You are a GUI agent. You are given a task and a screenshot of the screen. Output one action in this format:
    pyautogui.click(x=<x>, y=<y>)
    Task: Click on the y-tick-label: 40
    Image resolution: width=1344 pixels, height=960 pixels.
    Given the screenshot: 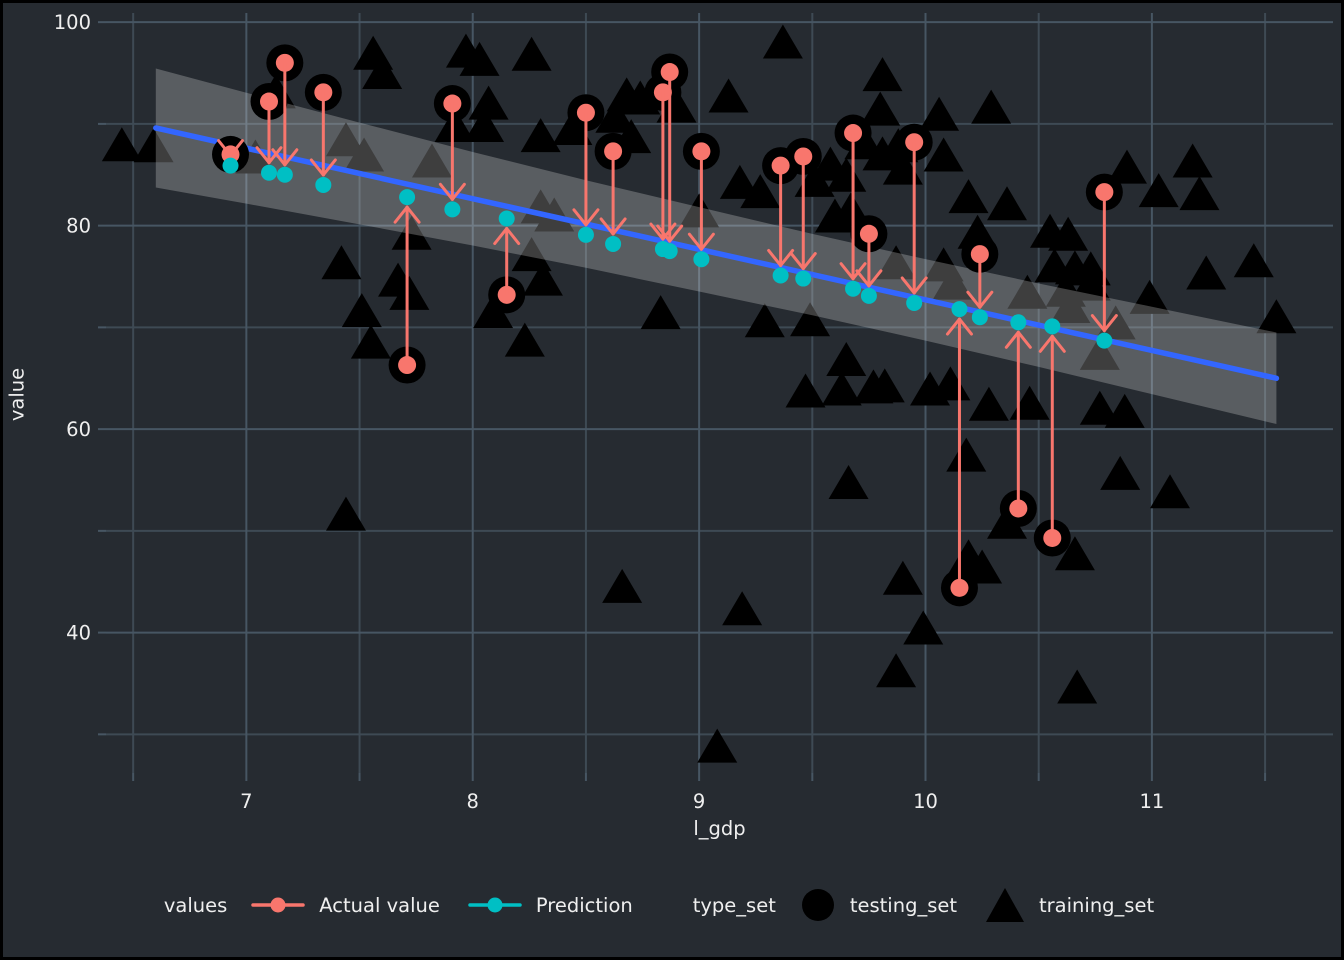 What is the action you would take?
    pyautogui.click(x=78, y=633)
    